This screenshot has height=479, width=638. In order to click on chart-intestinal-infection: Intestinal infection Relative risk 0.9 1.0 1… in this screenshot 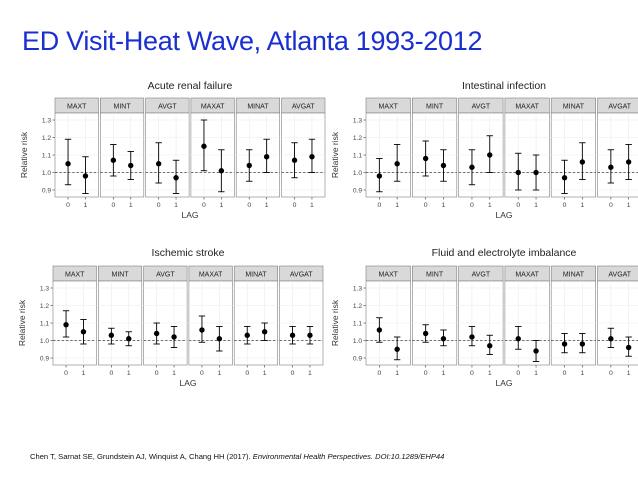, I will do `click(484, 150)`.